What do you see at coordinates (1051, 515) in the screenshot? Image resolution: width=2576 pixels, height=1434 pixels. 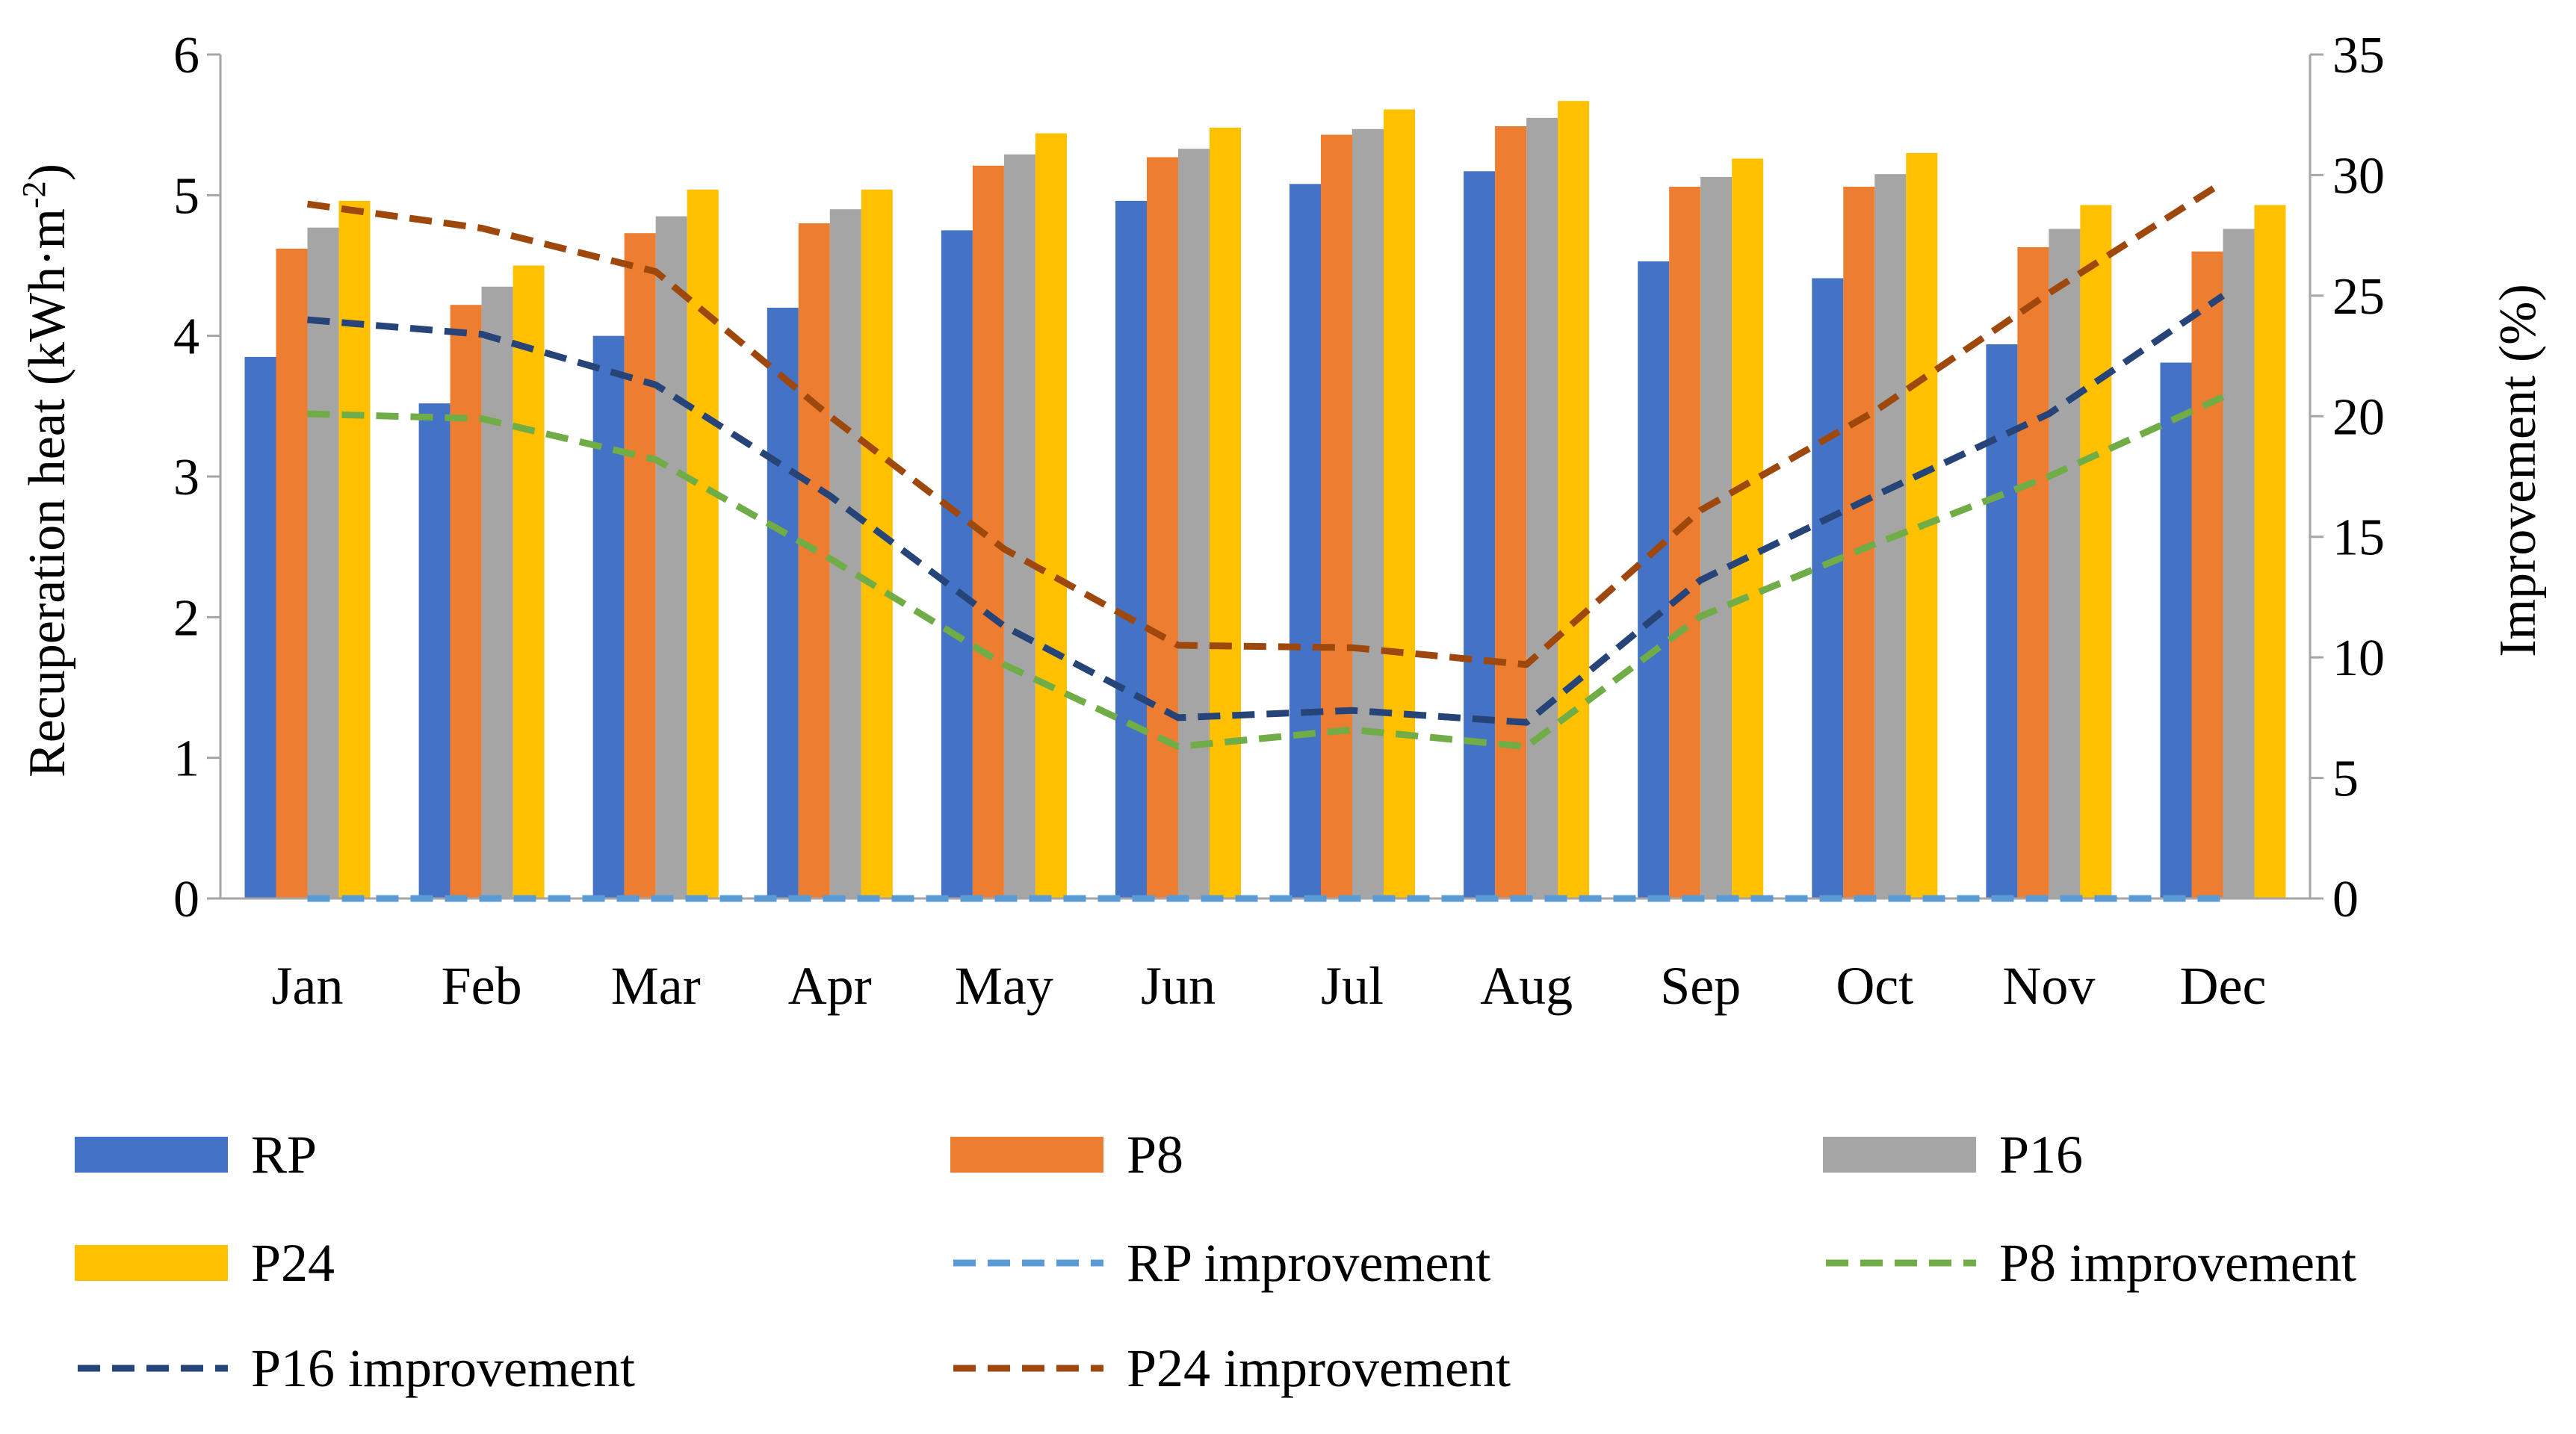 I see `bar-p24-may` at bounding box center [1051, 515].